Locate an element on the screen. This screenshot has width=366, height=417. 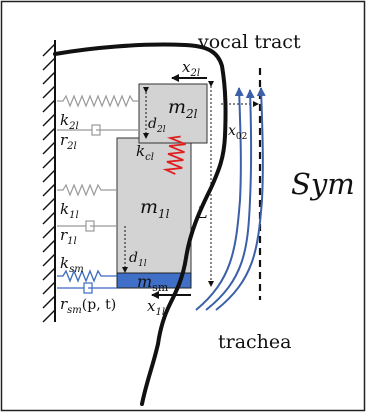
label-L: L is located at coordinates (202, 212).